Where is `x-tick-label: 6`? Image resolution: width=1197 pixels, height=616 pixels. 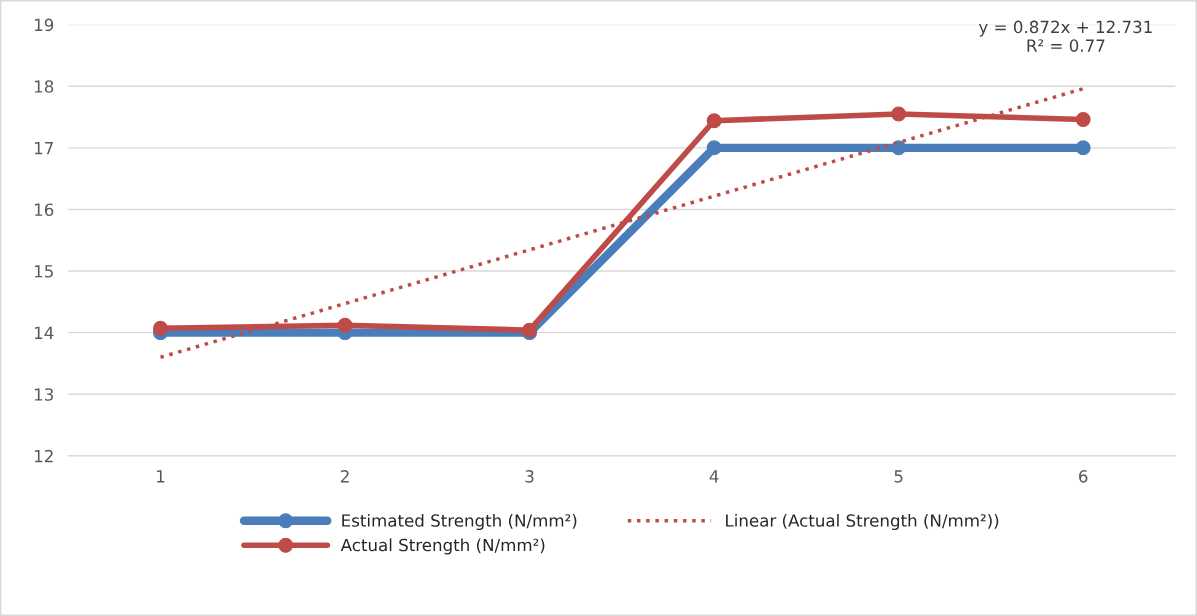
x-tick-label: 6 is located at coordinates (1083, 476).